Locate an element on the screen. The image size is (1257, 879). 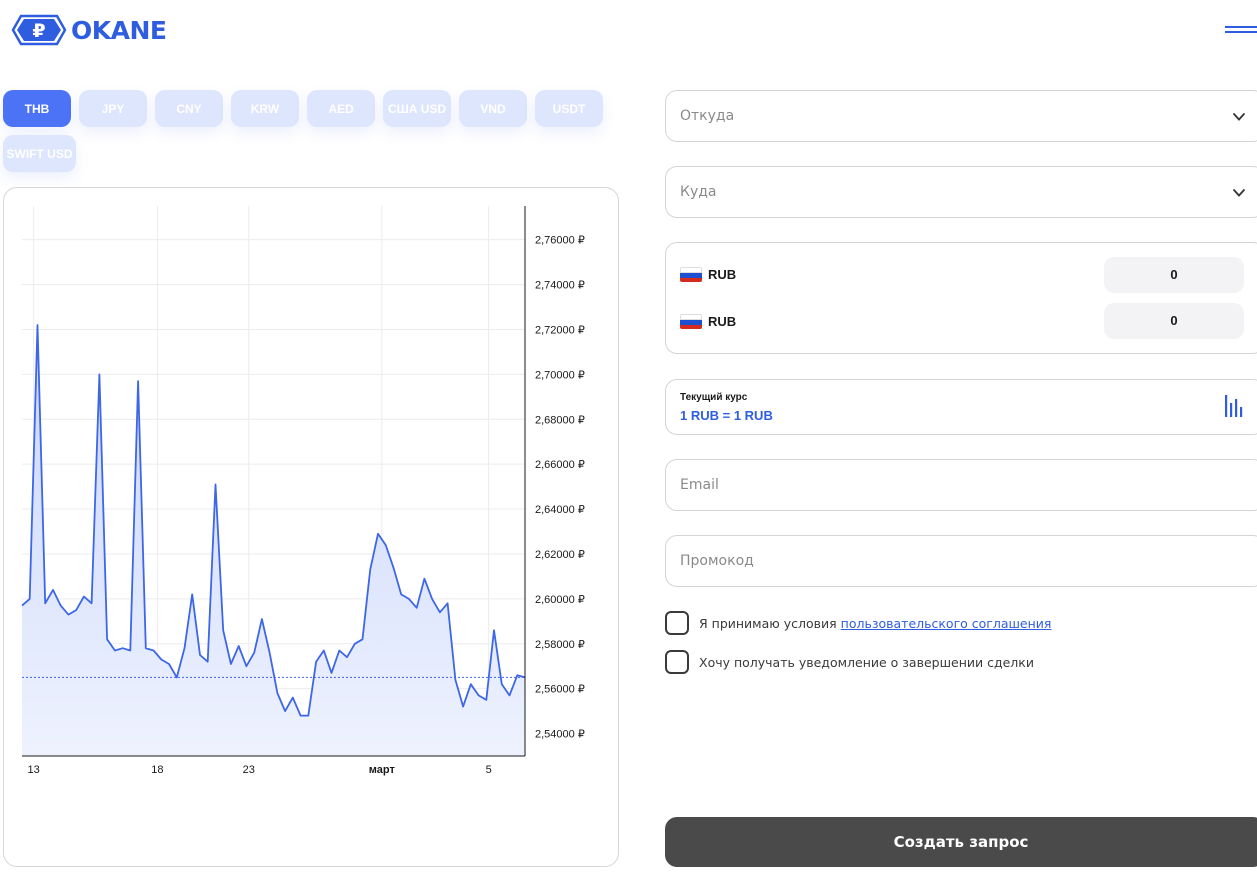
amount-to-input: 0 is located at coordinates (1174, 321).